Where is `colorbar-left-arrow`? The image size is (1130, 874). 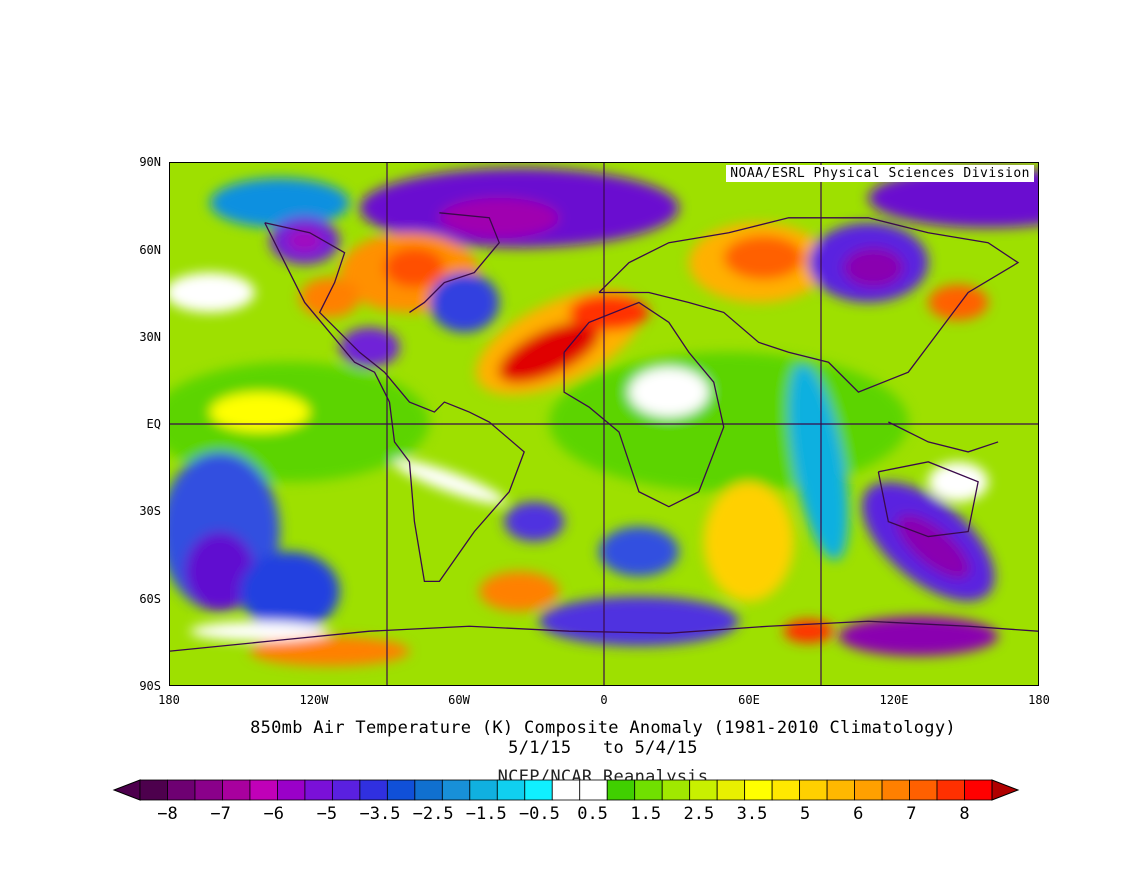
colorbar-left-arrow is located at coordinates (126, 790).